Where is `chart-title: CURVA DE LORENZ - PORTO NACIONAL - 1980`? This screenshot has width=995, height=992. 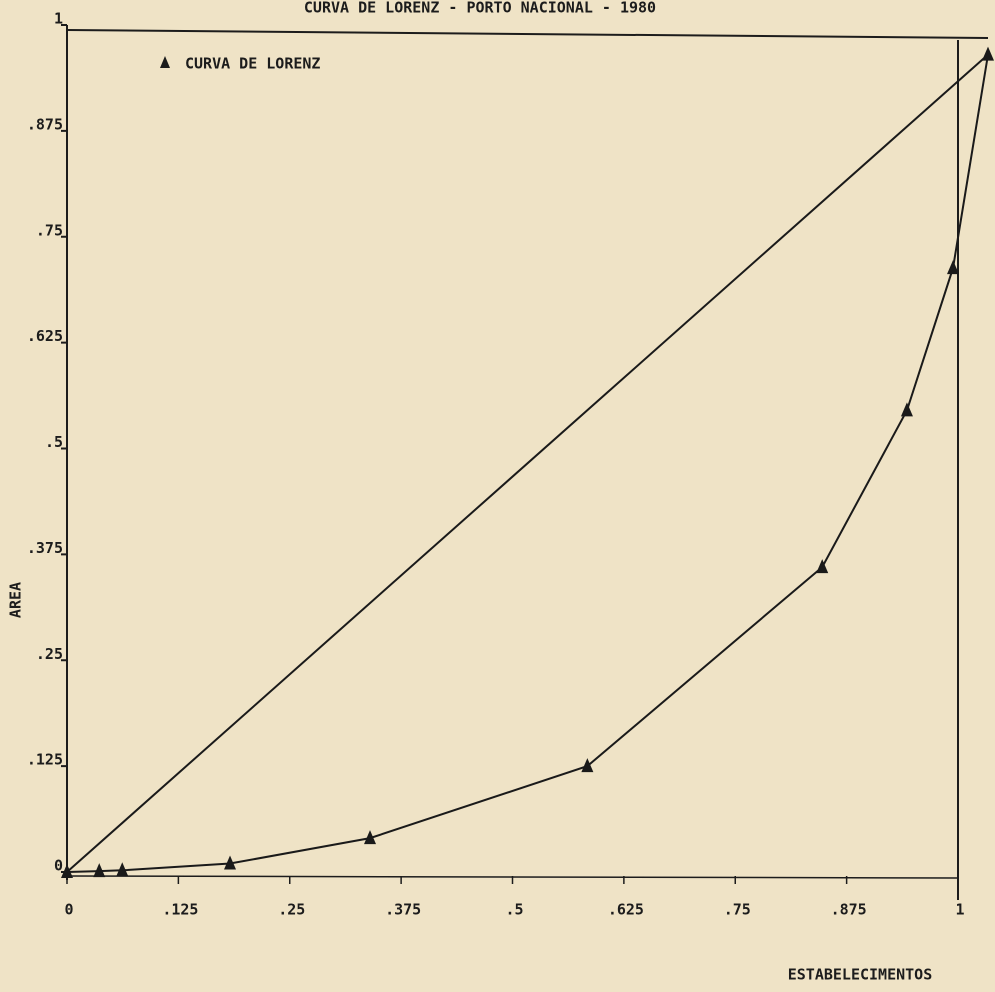
chart-title: CURVA DE LORENZ - PORTO NACIONAL - 1980 is located at coordinates (480, 8).